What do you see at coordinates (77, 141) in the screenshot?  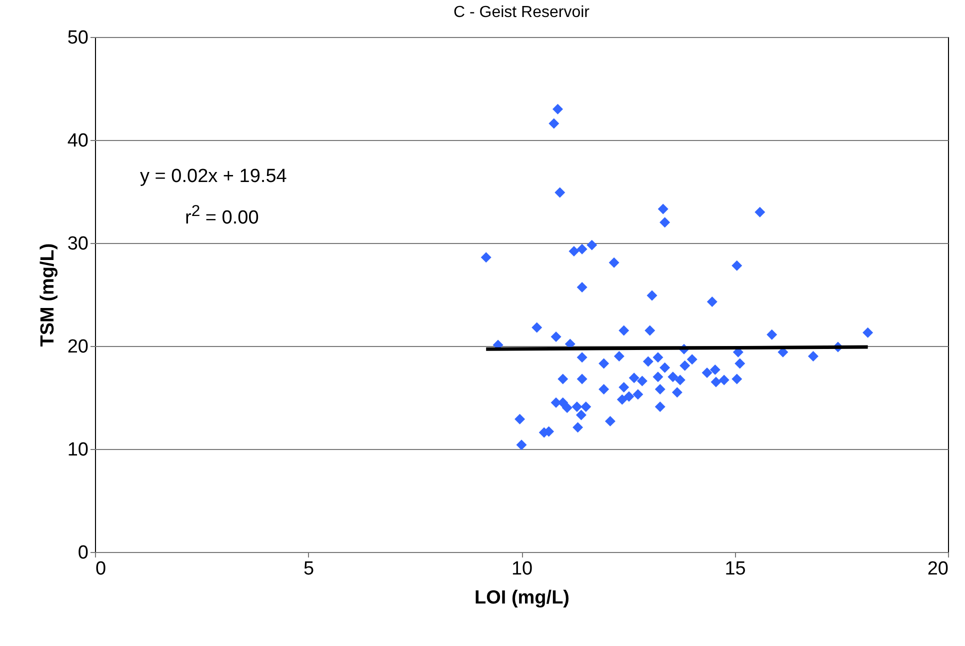 I see `y-tick-label: 40` at bounding box center [77, 141].